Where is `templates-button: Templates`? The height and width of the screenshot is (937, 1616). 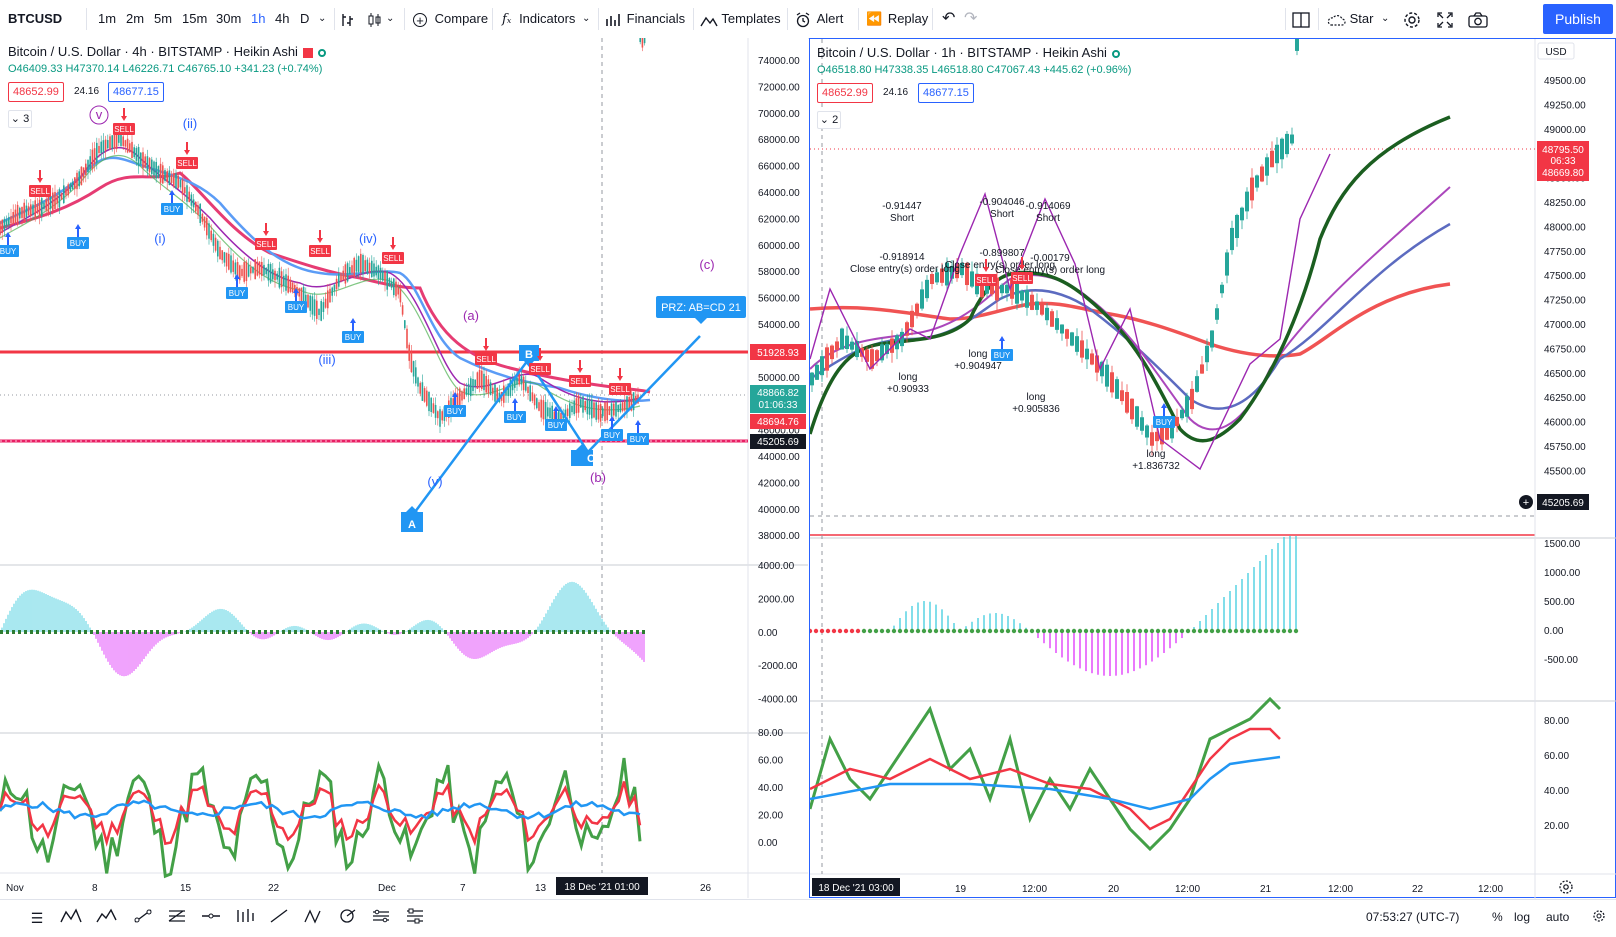 templates-button: Templates is located at coordinates (740, 19).